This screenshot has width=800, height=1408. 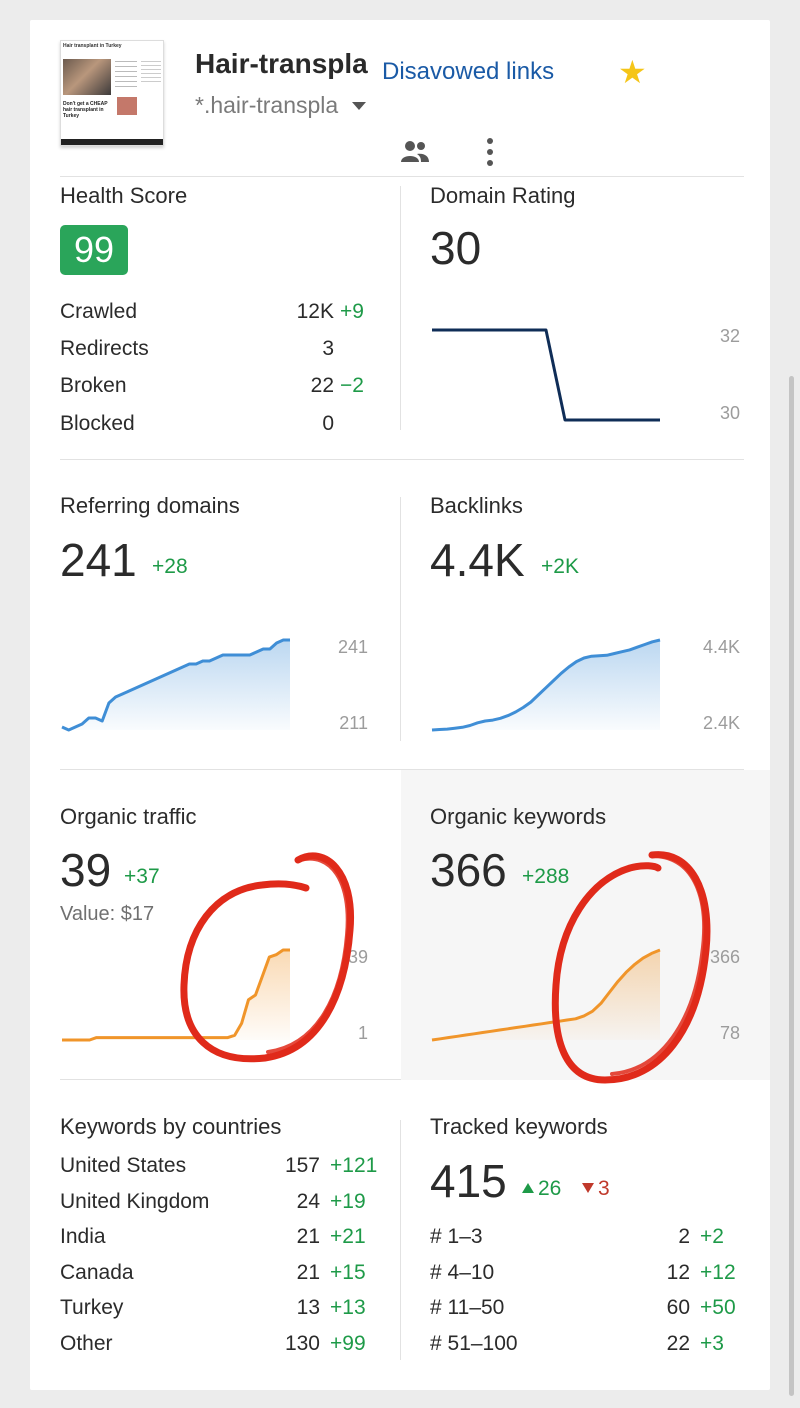 I want to click on row-value: 22, so click(x=678, y=1343).